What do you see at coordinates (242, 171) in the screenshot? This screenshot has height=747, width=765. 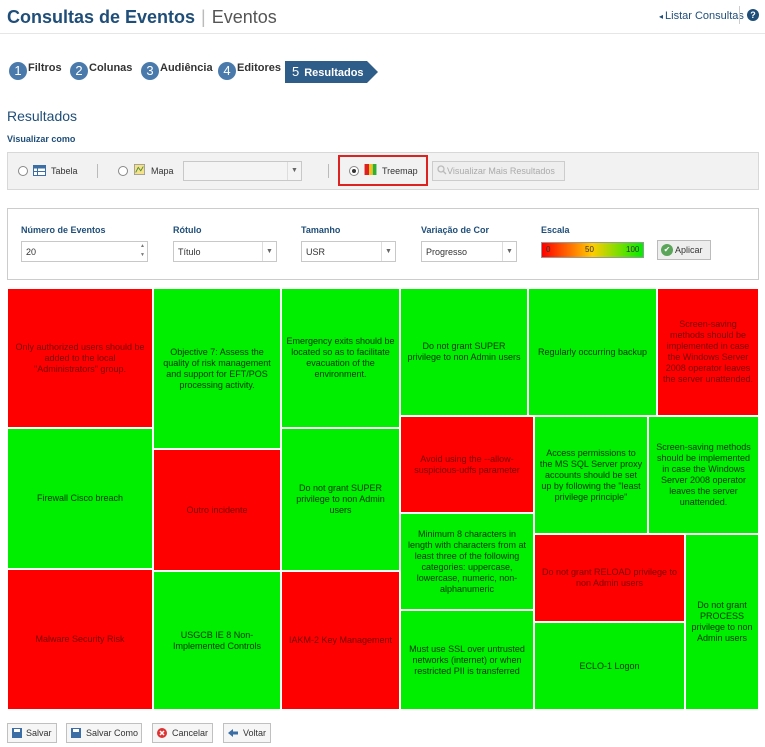 I see `map-select: ▼` at bounding box center [242, 171].